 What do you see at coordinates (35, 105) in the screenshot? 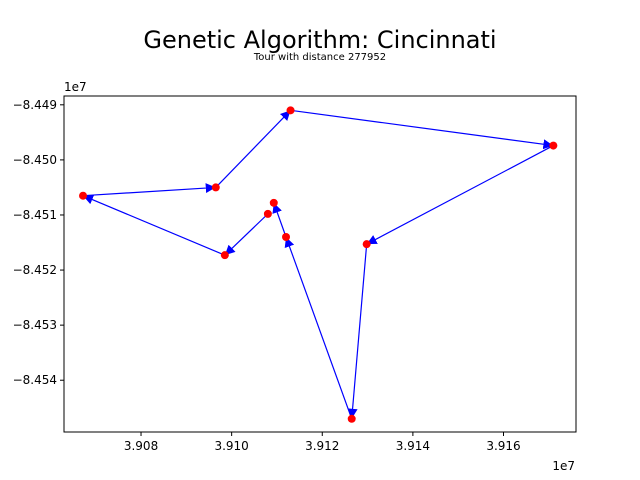
I see `y-tick-label-0: −8.449` at bounding box center [35, 105].